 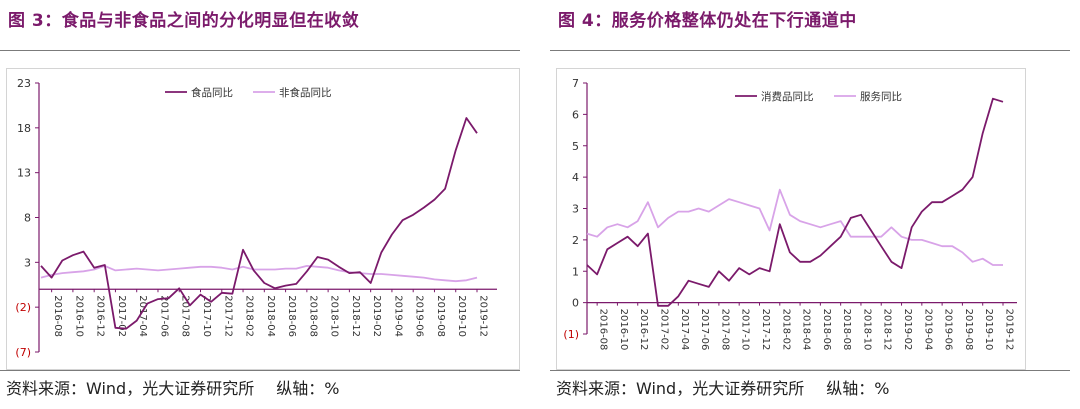 What do you see at coordinates (305, 92) in the screenshot?
I see `legend-label: 非食品同比` at bounding box center [305, 92].